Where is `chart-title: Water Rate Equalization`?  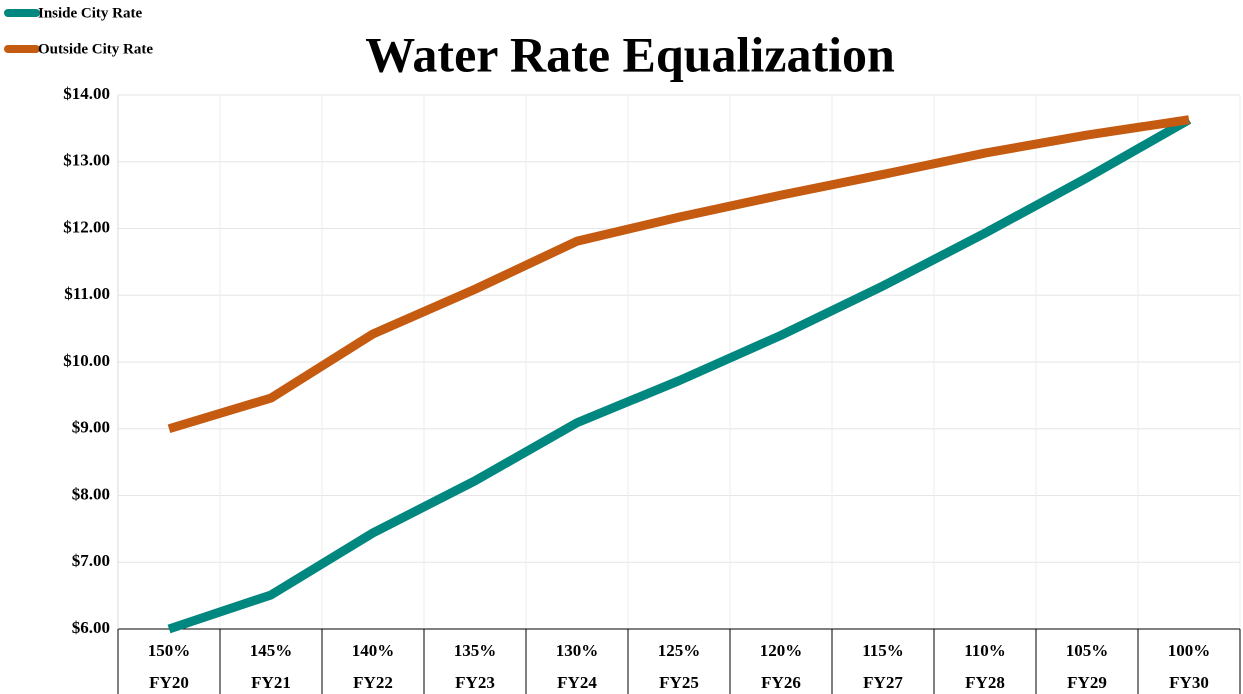
chart-title: Water Rate Equalization is located at coordinates (630, 54).